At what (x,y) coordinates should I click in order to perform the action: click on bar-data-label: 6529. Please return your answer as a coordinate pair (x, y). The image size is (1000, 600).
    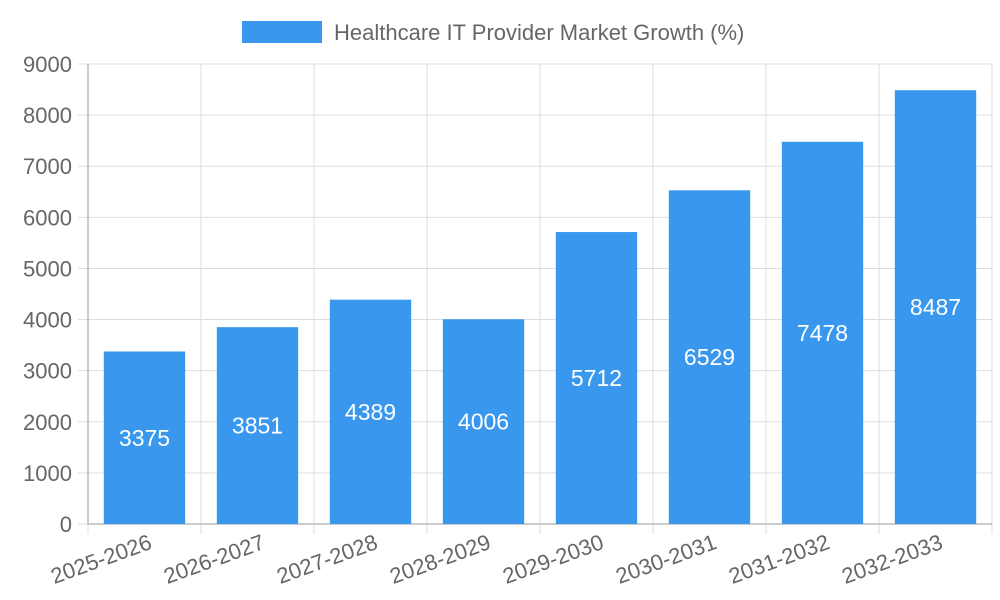
    Looking at the image, I should click on (709, 357).